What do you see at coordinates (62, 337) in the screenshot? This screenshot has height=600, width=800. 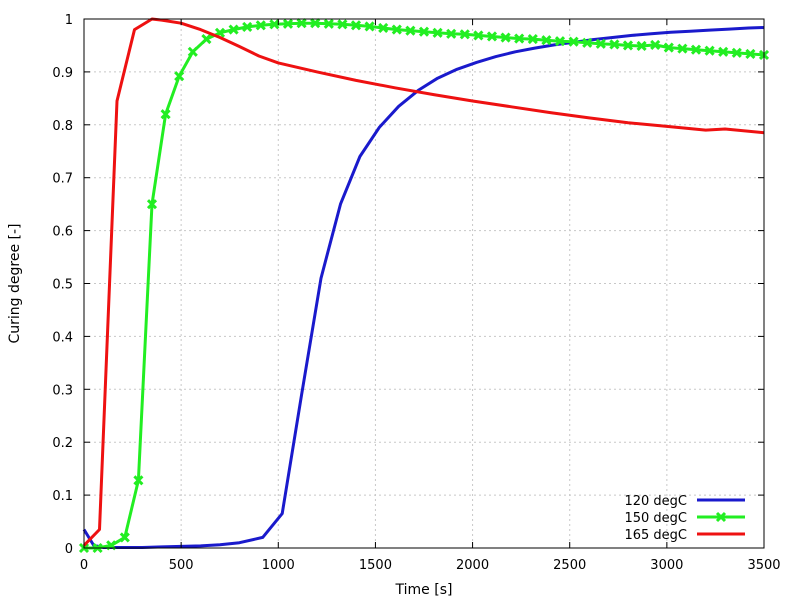 I see `y-tick-label: 0.4` at bounding box center [62, 337].